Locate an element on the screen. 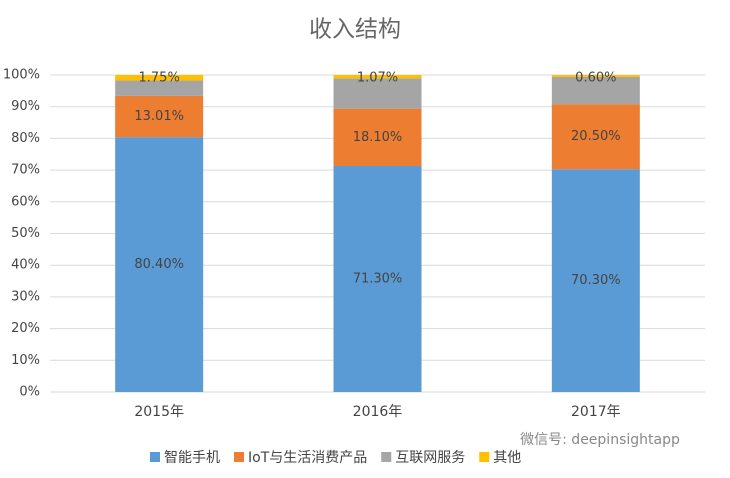  x-tick-label: 2015年 is located at coordinates (159, 412).